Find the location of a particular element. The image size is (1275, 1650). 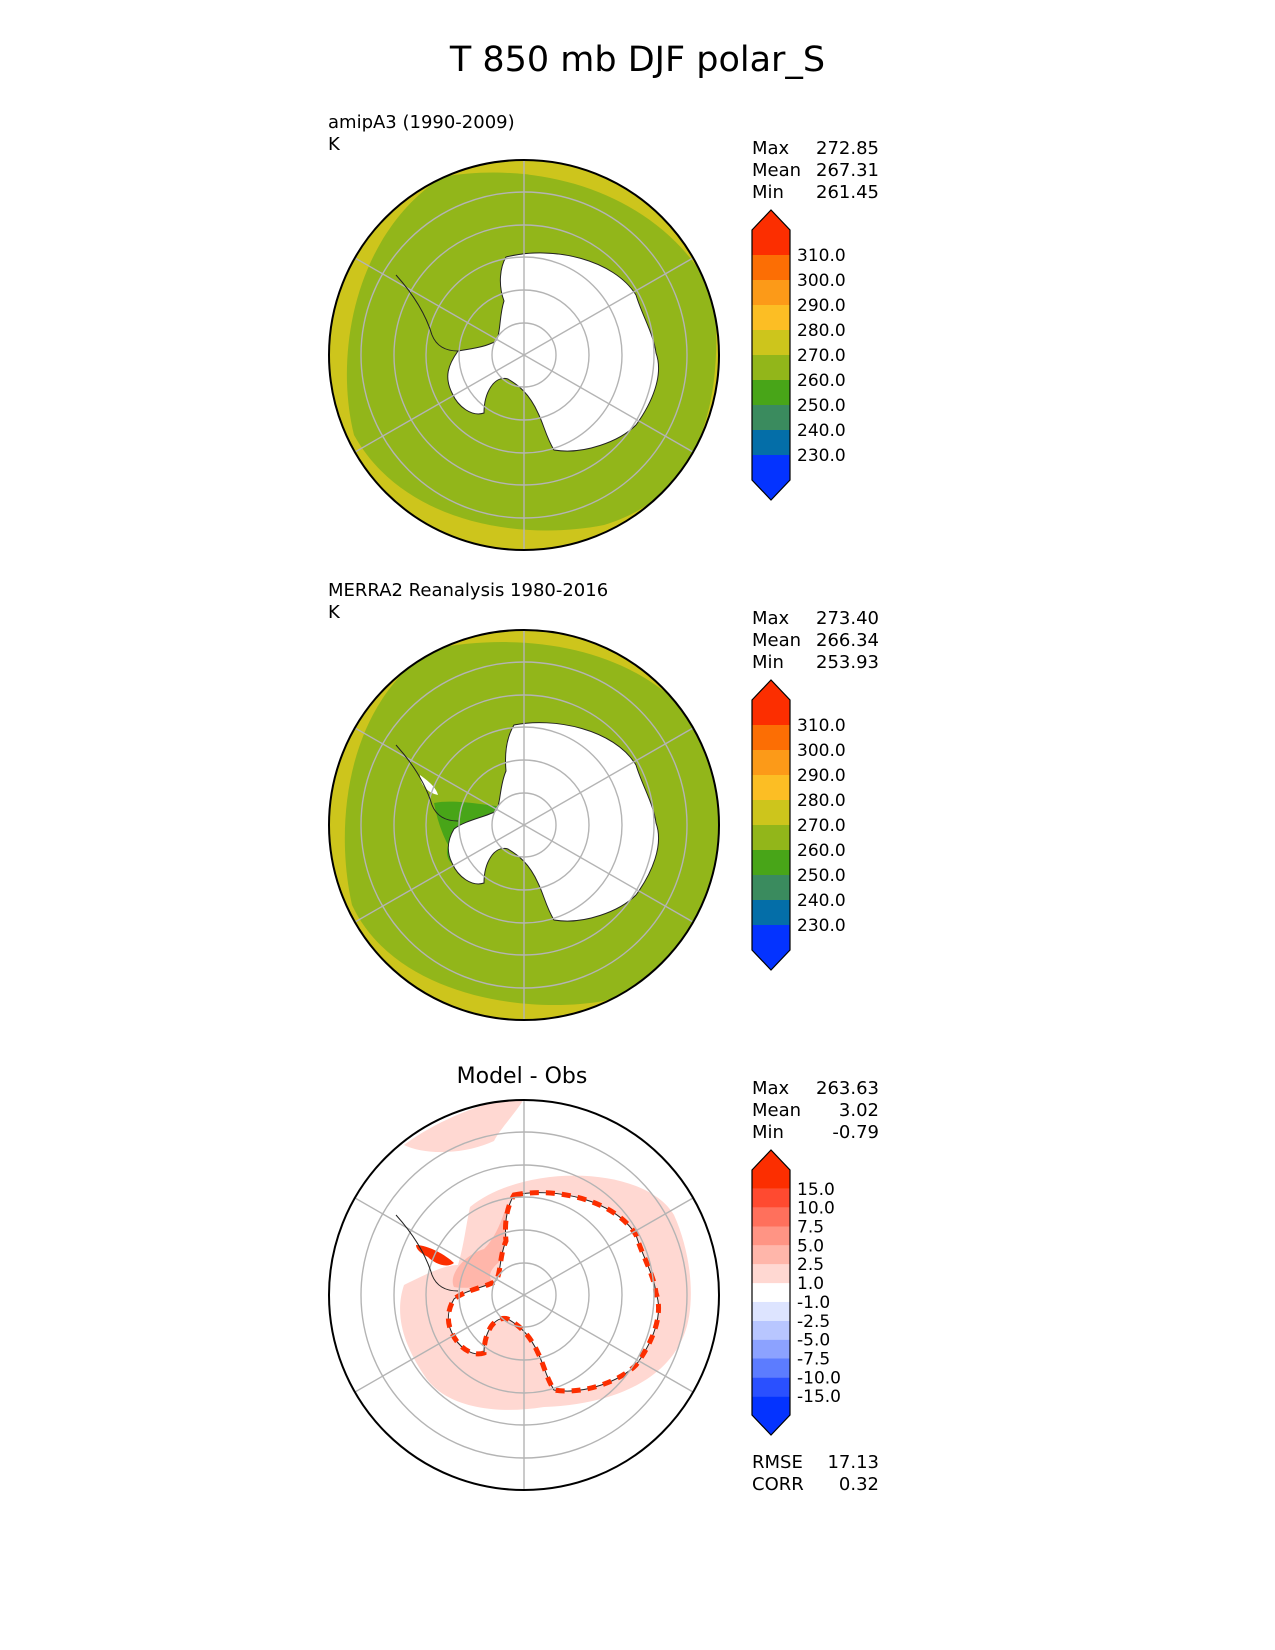

stat-mean: Mean 3.02 is located at coordinates (815, 1110).